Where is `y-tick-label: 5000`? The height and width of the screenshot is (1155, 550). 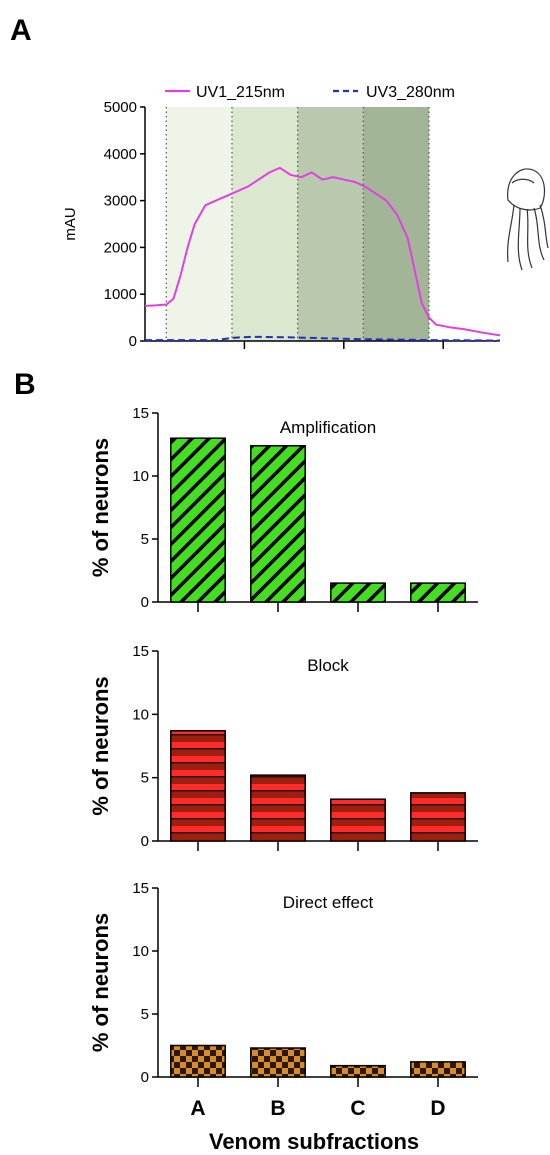 y-tick-label: 5000 is located at coordinates (120, 107).